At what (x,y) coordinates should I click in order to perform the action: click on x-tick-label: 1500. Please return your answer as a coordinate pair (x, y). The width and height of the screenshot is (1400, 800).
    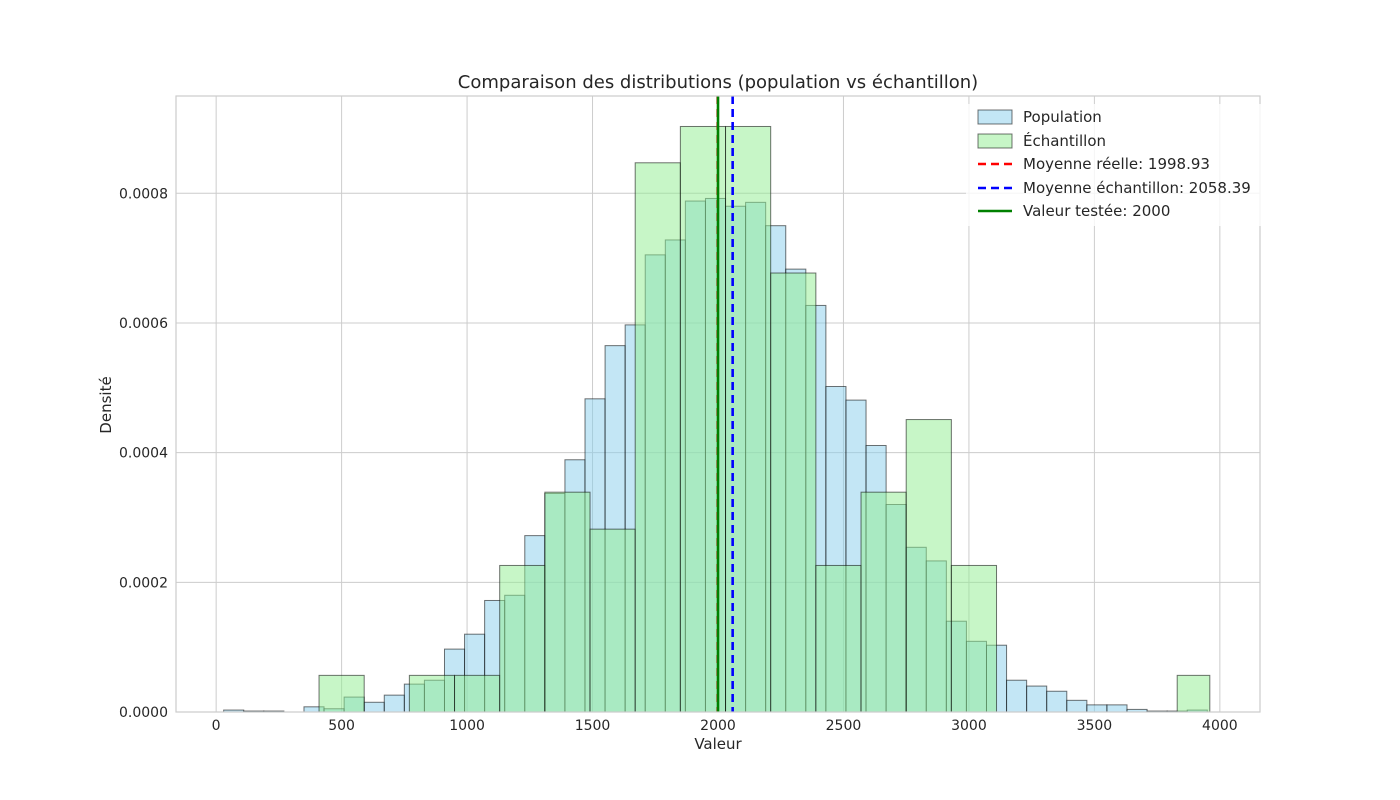
    Looking at the image, I should click on (593, 726).